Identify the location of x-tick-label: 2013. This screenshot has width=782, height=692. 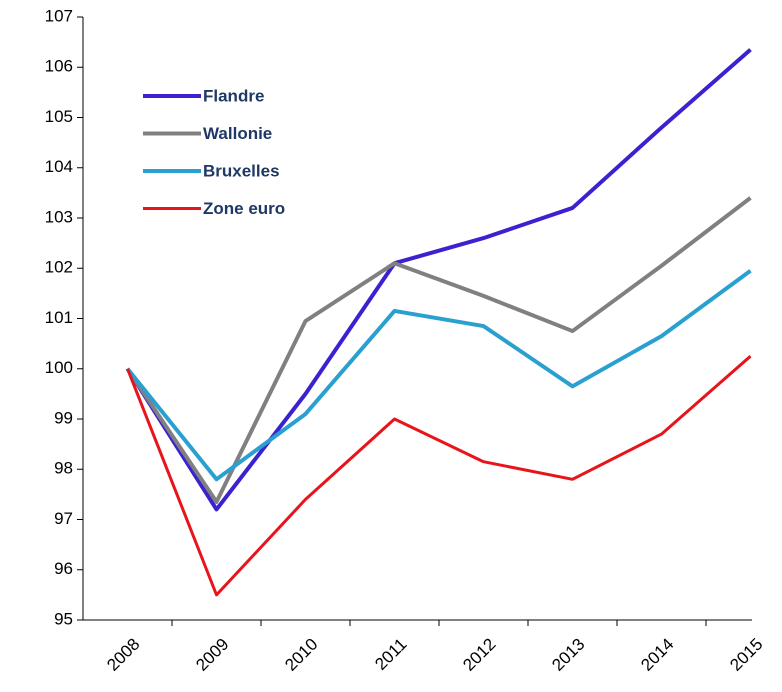
(568, 655).